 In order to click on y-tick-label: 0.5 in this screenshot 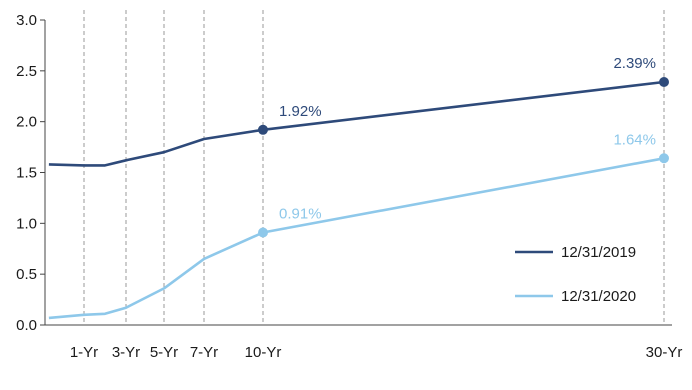, I will do `click(26, 274)`.